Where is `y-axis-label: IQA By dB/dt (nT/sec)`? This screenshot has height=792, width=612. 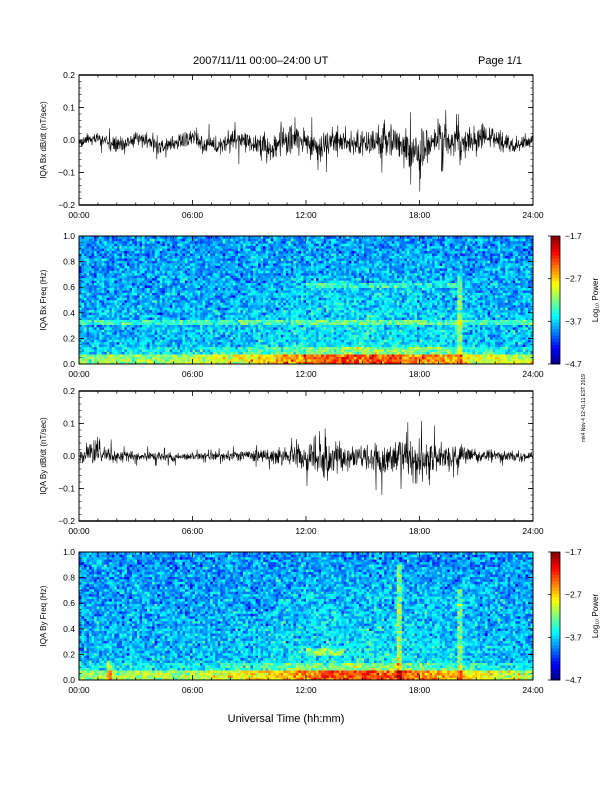
y-axis-label: IQA By dB/dt (nT/sec) is located at coordinates (43, 456).